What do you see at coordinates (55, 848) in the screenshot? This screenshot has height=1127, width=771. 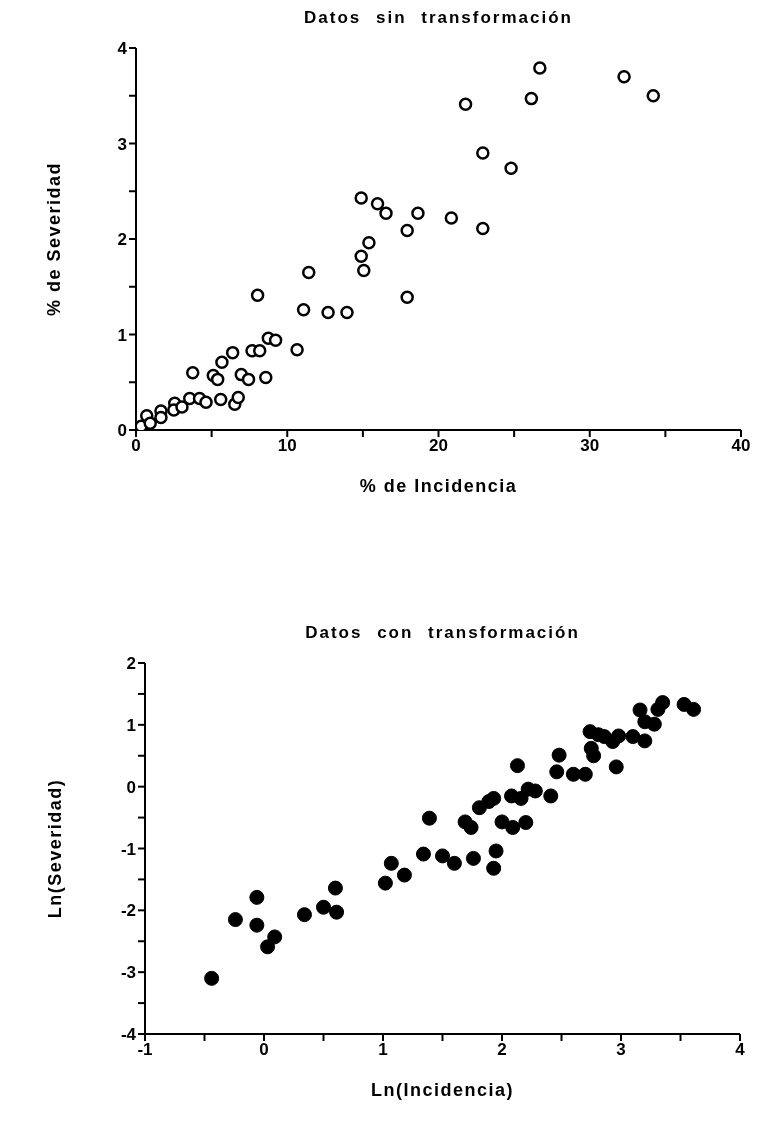 I see `y-axis-title: Ln(Severidad)` at bounding box center [55, 848].